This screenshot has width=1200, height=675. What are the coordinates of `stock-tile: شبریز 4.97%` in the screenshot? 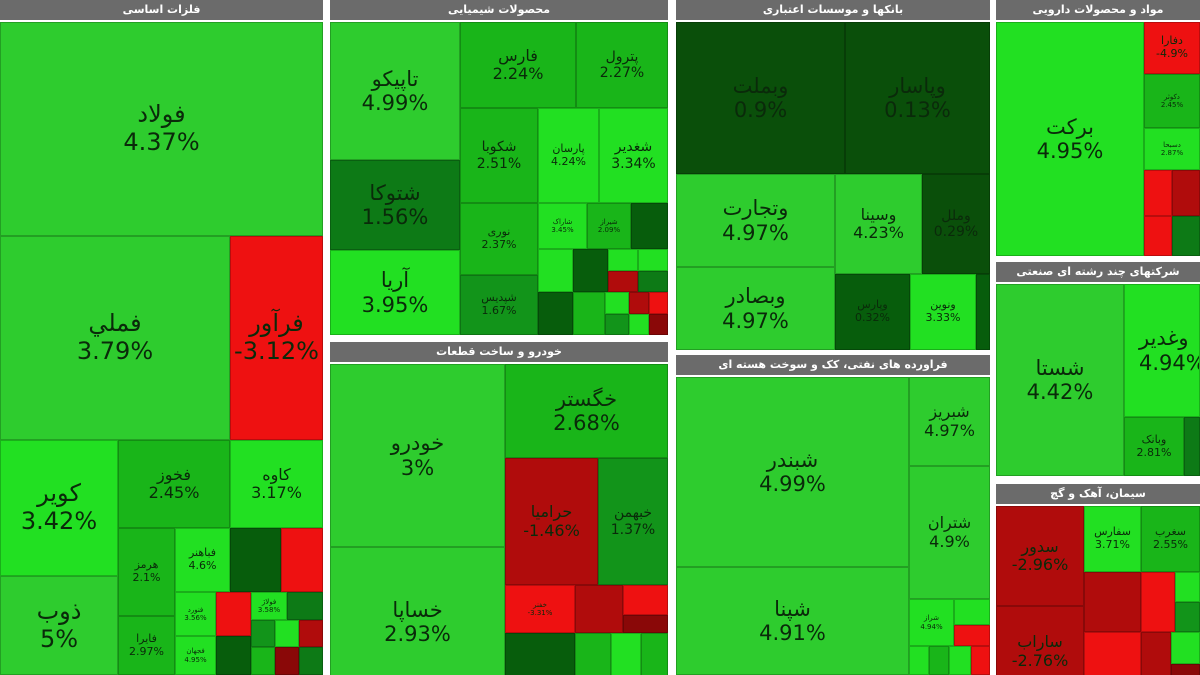 It's located at (949, 421).